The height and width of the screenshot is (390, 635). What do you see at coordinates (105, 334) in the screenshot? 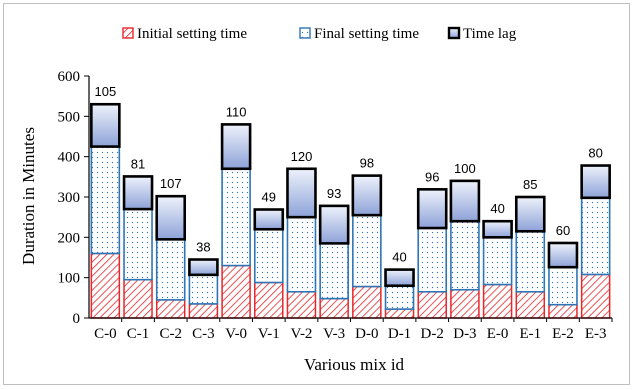
I see `x-tick-label: C-0` at bounding box center [105, 334].